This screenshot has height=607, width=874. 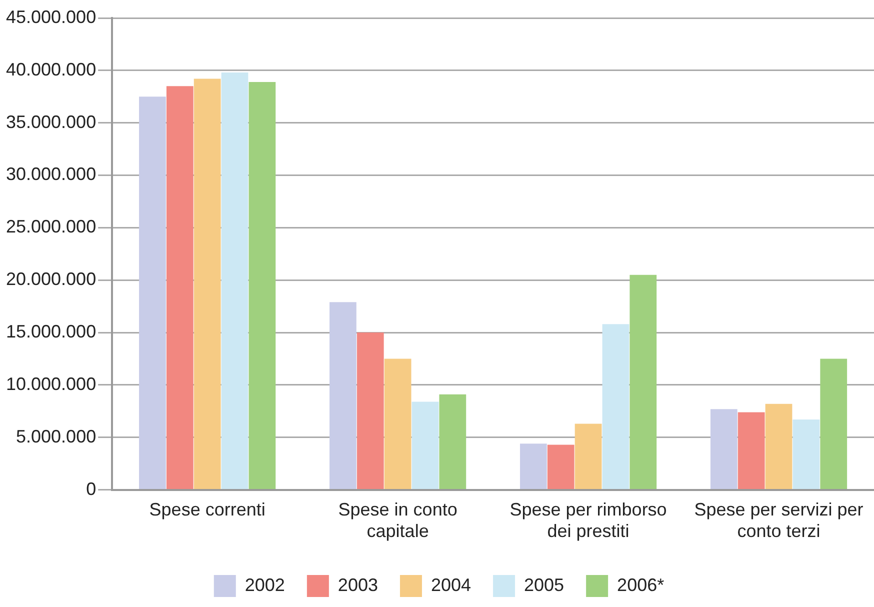 What do you see at coordinates (51, 16) in the screenshot?
I see `y-tick-label: 45.000.000` at bounding box center [51, 16].